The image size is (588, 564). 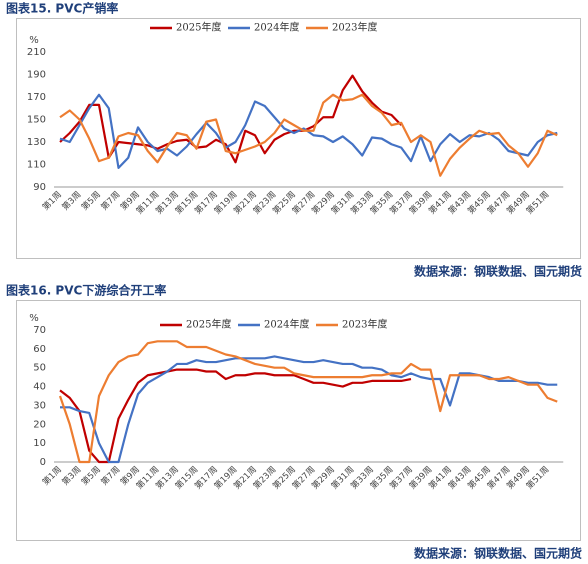 What do you see at coordinates (36, 165) in the screenshot?
I see `y-tick-label: 110` at bounding box center [36, 165].